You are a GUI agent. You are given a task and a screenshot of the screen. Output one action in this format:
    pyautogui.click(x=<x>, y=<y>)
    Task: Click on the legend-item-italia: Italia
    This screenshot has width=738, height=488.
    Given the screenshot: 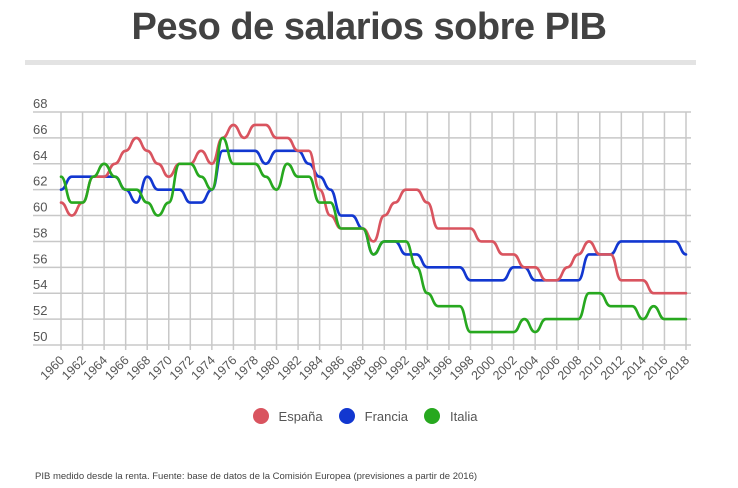 What is the action you would take?
    pyautogui.click(x=454, y=416)
    